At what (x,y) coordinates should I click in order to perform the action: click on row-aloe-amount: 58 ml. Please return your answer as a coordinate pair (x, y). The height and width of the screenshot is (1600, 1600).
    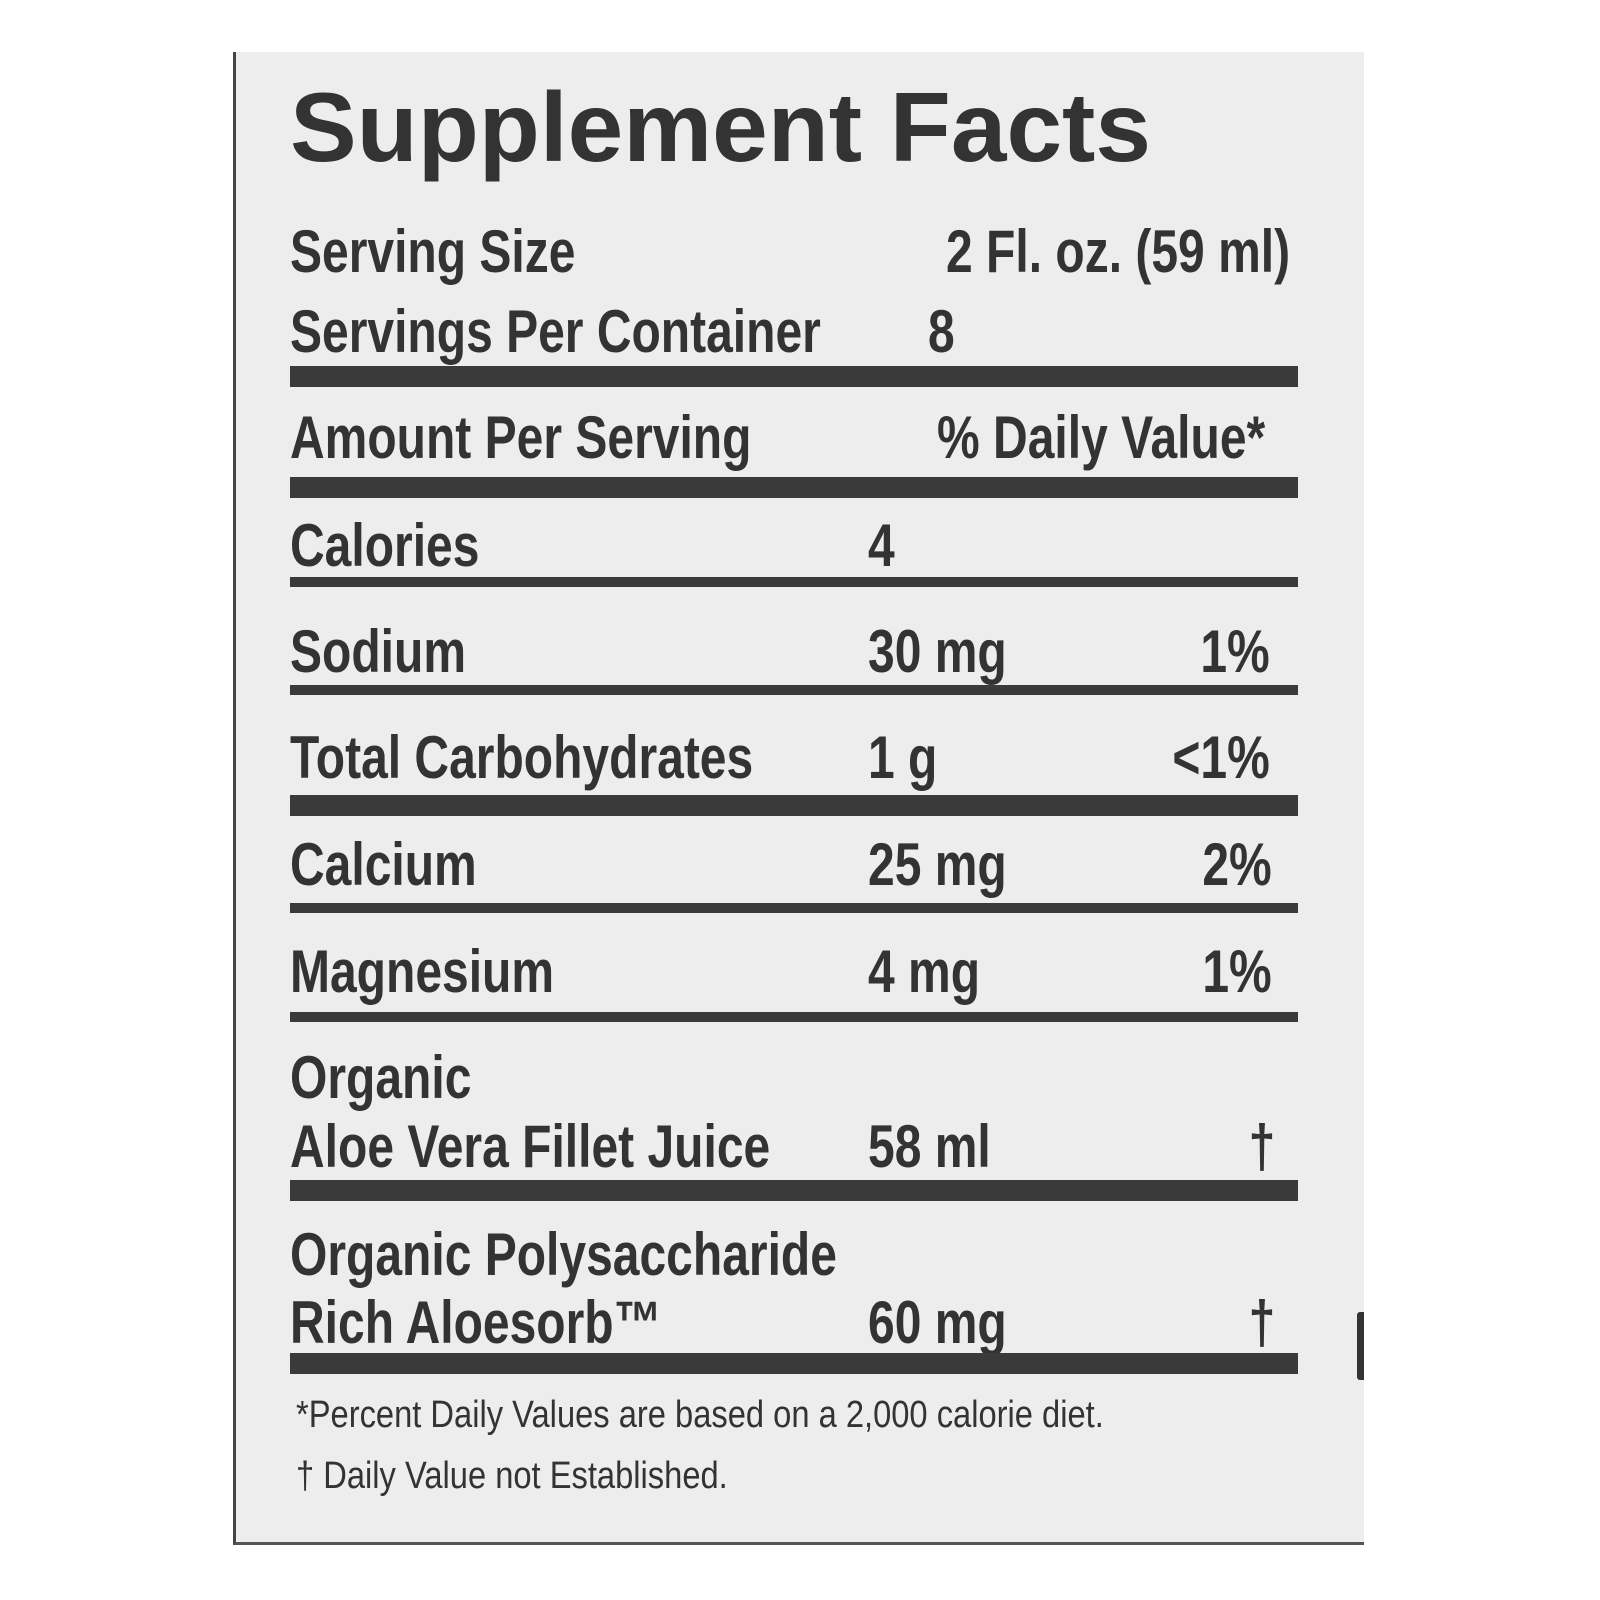
    Looking at the image, I should click on (929, 1146).